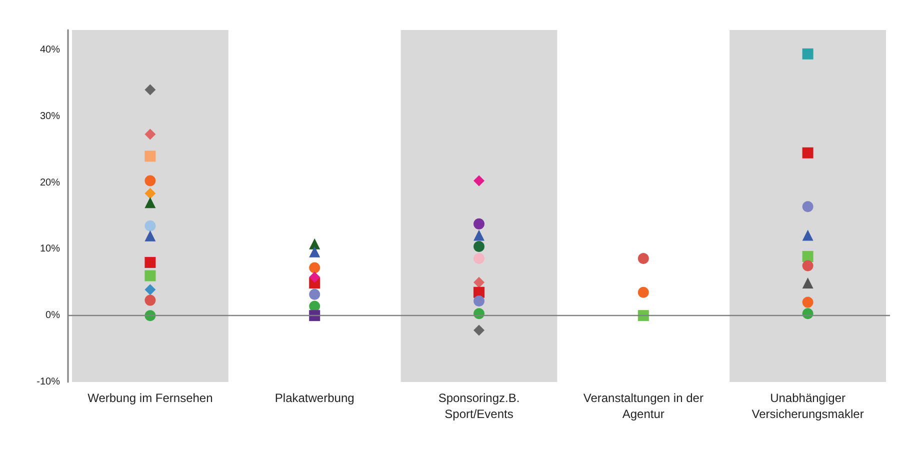 The image size is (912, 452). I want to click on y-tick-label: 20%, so click(50, 182).